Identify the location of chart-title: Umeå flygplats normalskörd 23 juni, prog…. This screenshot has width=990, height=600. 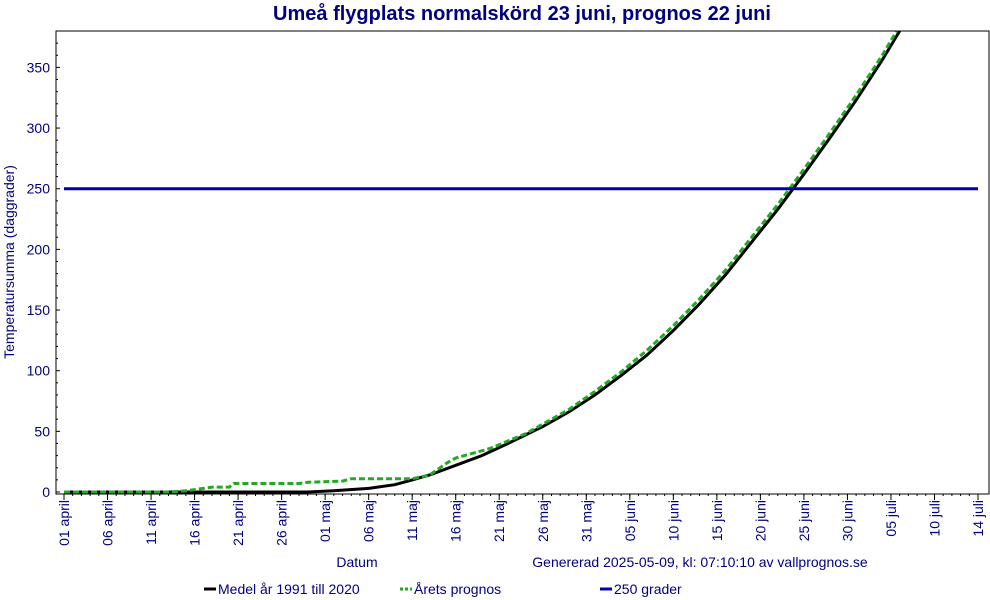
(522, 13).